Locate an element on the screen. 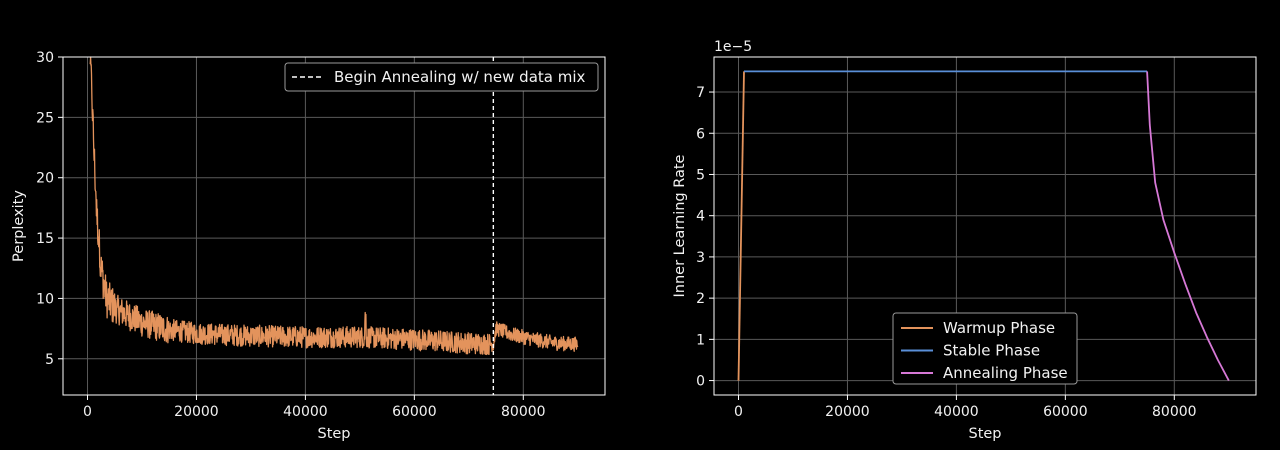 The height and width of the screenshot is (450, 1280). learning-rate-y-axis-label: Inner Learning Rate is located at coordinates (680, 225).